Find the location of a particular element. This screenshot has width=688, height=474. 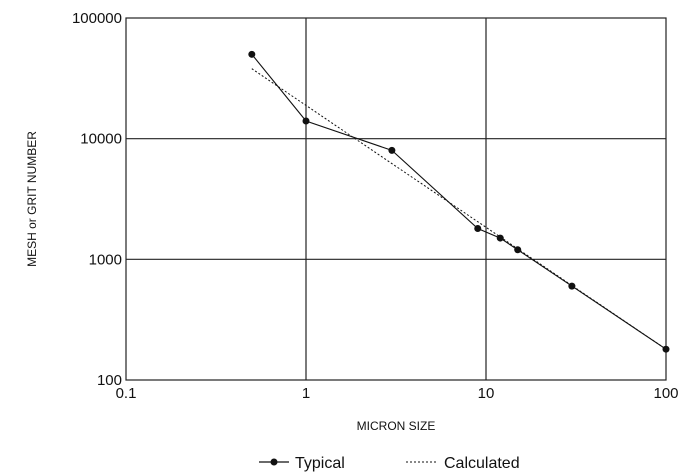

x-tick-label: 0.1 is located at coordinates (126, 393).